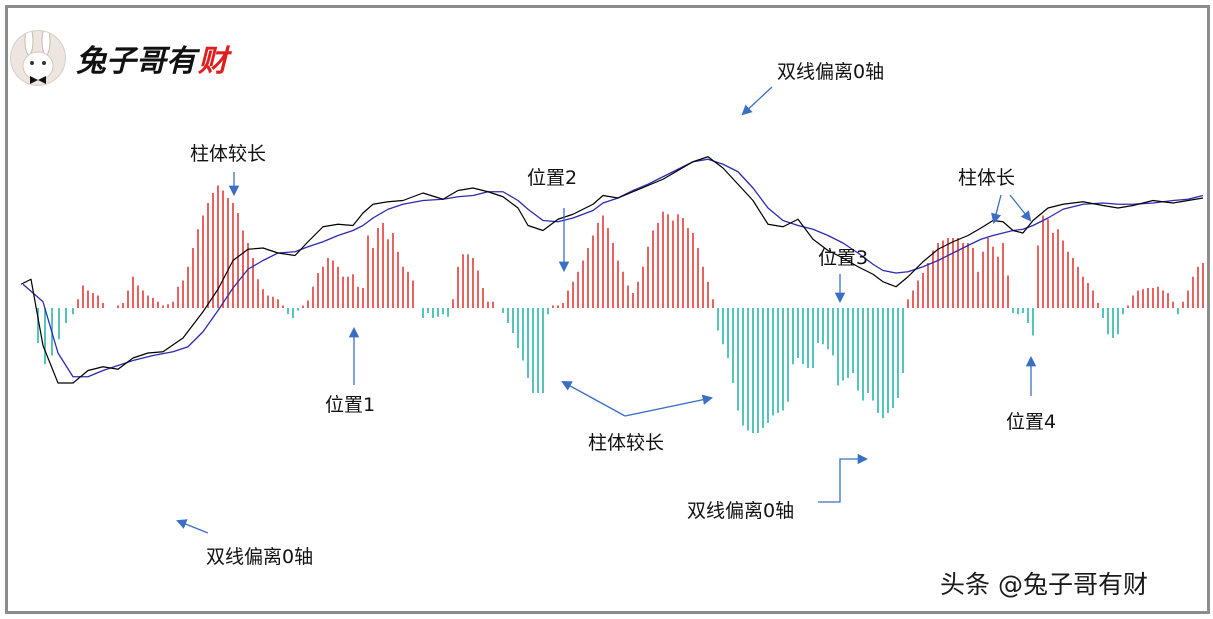 The width and height of the screenshot is (1213, 619). Describe the element at coordinates (757, 101) in the screenshot. I see `arrow-deviation-top` at that location.